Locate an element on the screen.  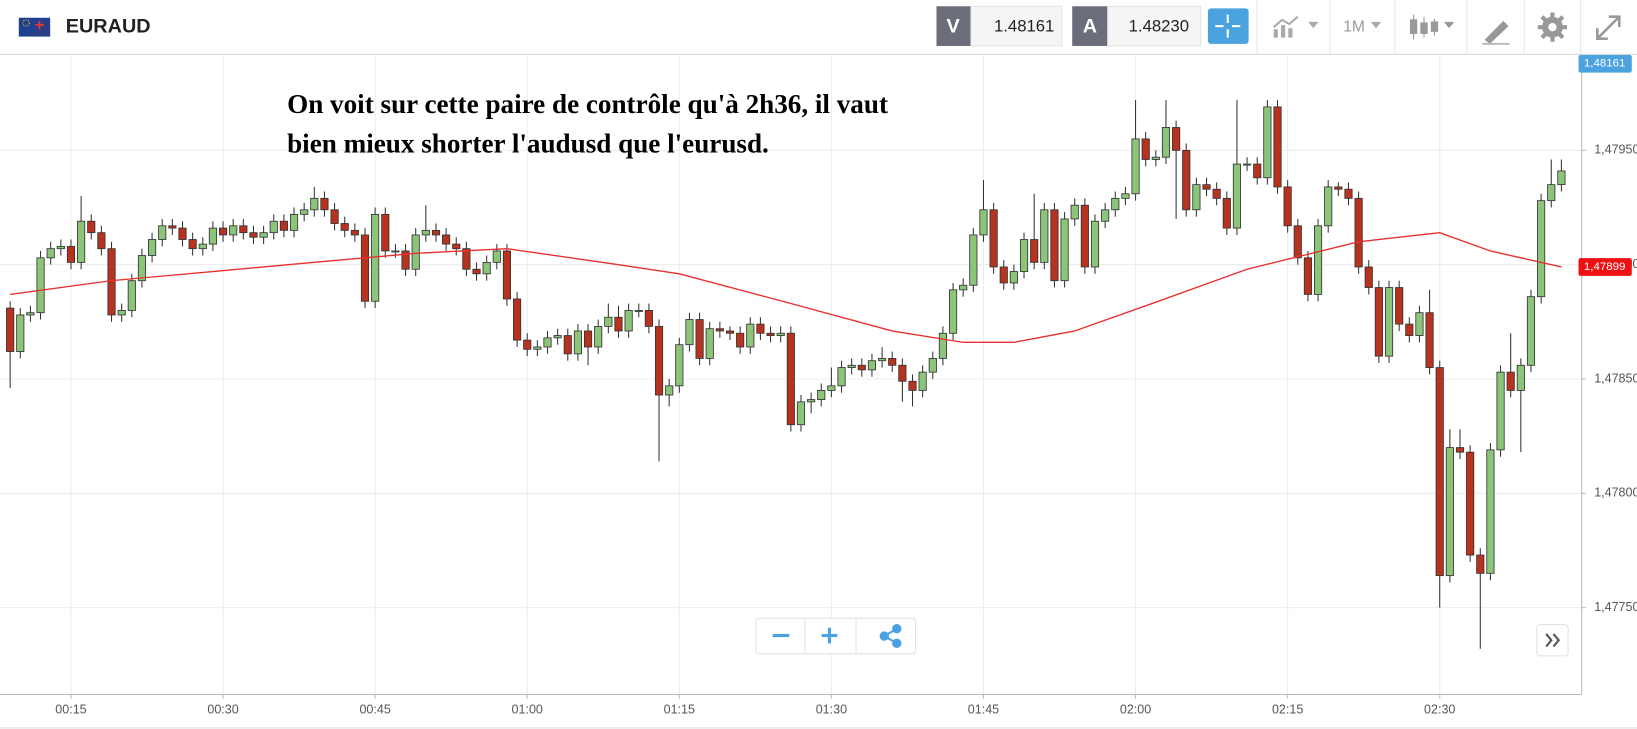
x-tick-label: 01:15 is located at coordinates (679, 710).